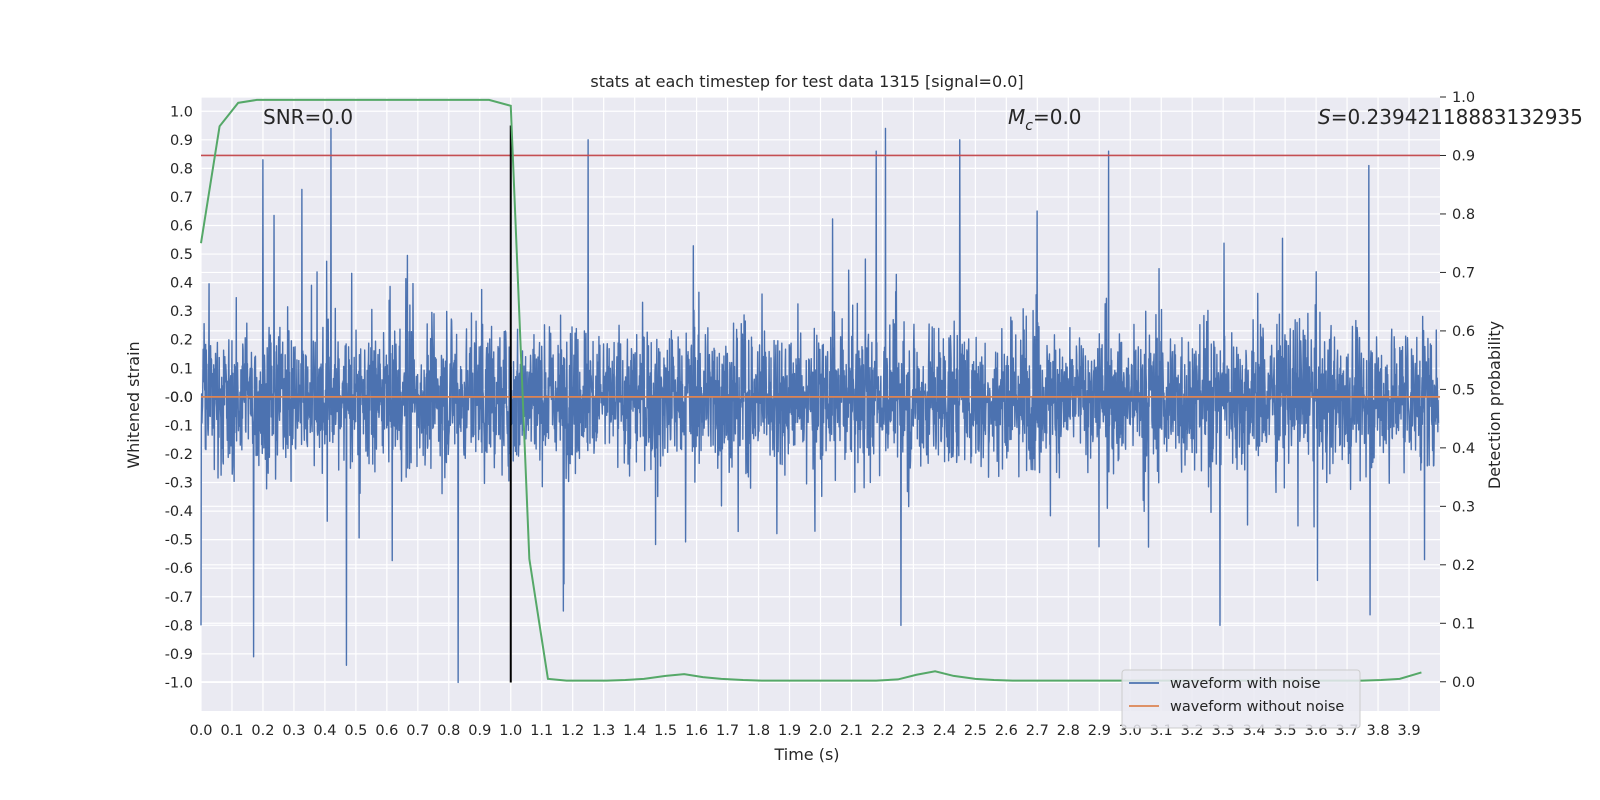  What do you see at coordinates (181, 198) in the screenshot?
I see `y-tick-label: 0.7` at bounding box center [181, 198].